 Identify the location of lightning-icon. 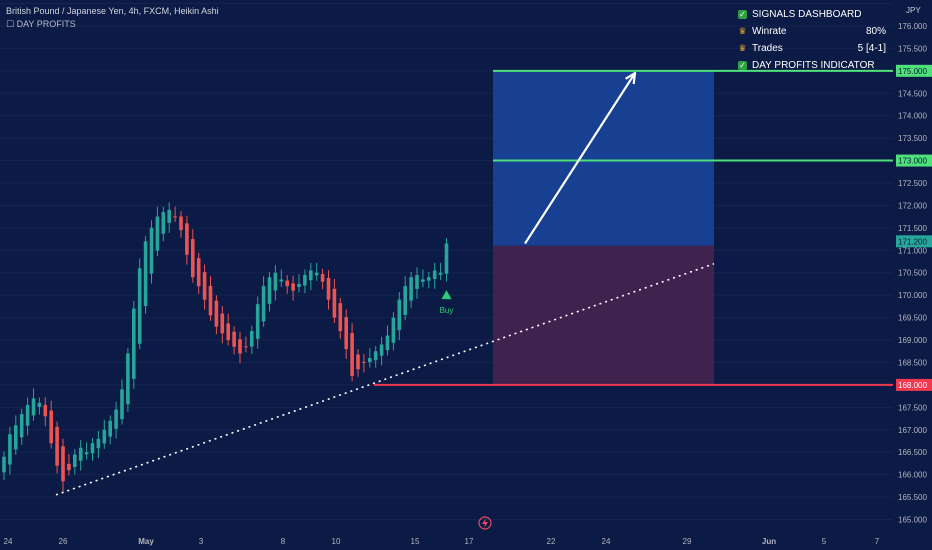
(485, 523).